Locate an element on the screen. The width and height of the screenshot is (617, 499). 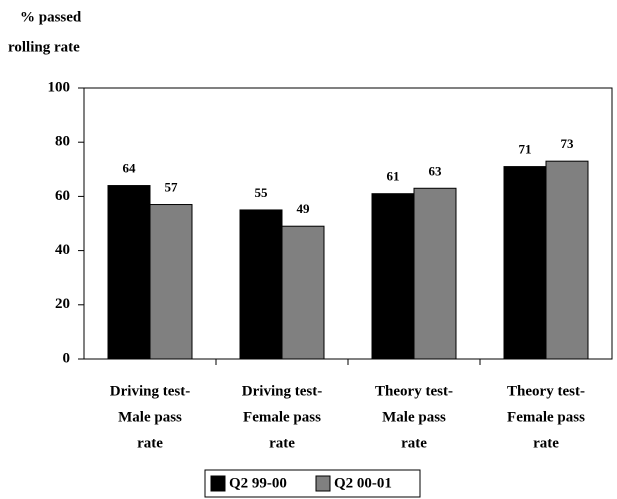
legend-label: Q2 00-01 is located at coordinates (363, 483).